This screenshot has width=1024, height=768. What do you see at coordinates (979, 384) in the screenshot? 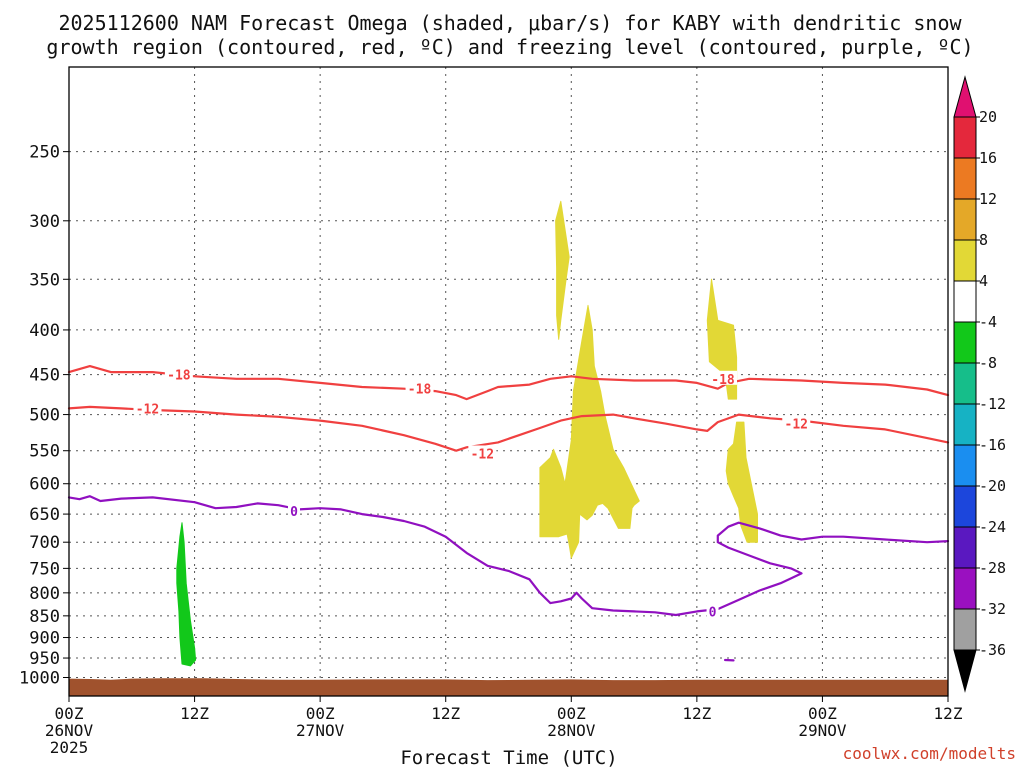
I see `colorbar: 20 16 12 8 4 -4 -8 -12 -16 -20 -24 -28 -32 -36` at bounding box center [979, 384].